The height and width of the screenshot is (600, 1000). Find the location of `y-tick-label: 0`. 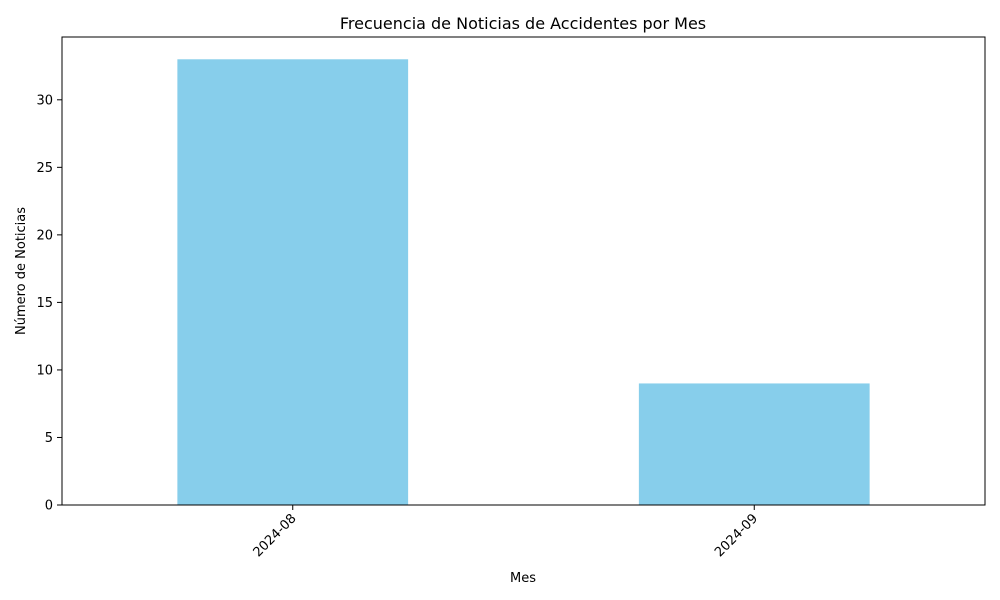

y-tick-label: 0 is located at coordinates (49, 506).